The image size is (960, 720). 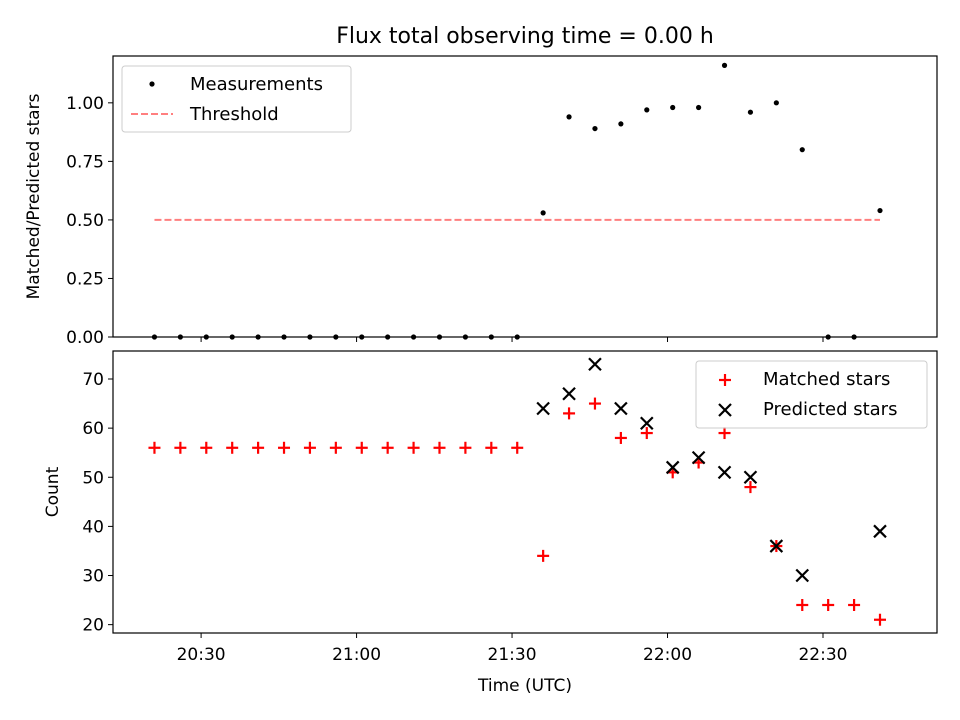 I want to click on count-legend: Matched stars Predicted stars, so click(x=811, y=394).